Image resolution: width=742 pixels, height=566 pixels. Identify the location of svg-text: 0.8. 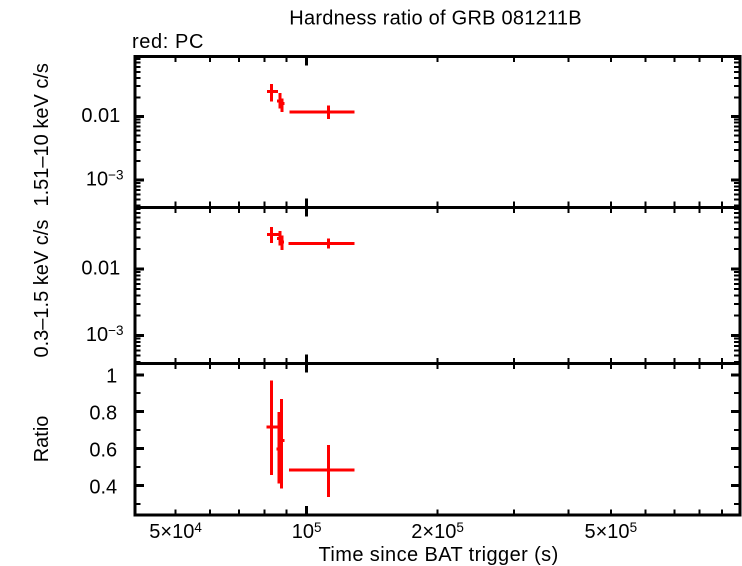
(103, 414).